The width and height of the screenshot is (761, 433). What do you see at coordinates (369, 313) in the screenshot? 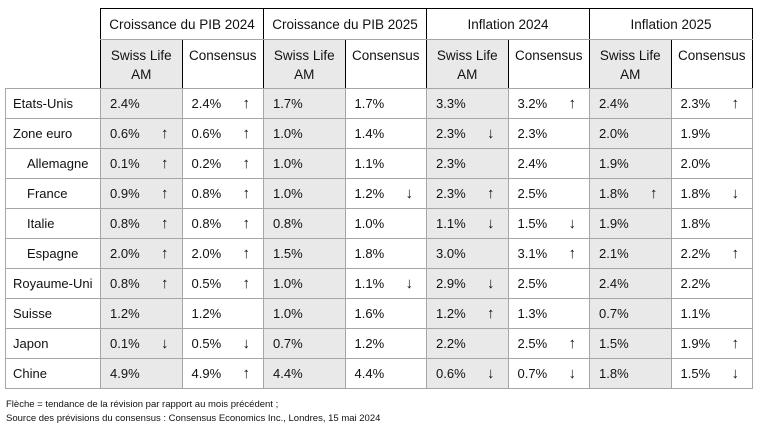
I see `cell-value: 1.6%` at bounding box center [369, 313].